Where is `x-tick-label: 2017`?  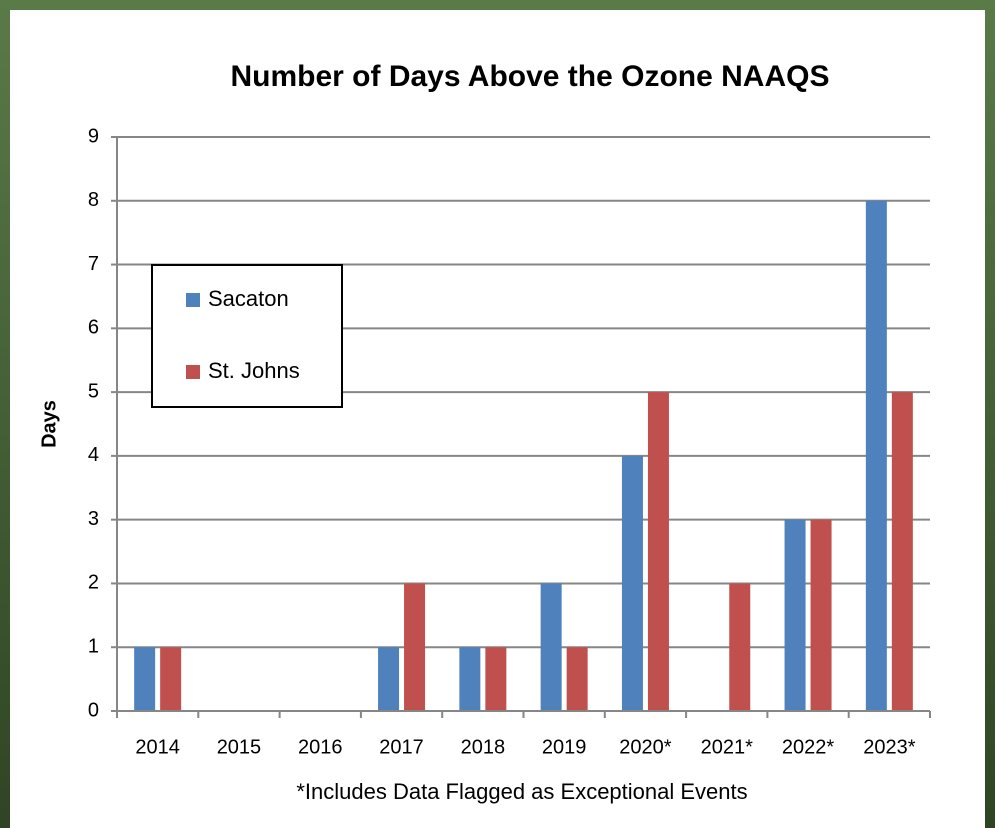 x-tick-label: 2017 is located at coordinates (401, 747).